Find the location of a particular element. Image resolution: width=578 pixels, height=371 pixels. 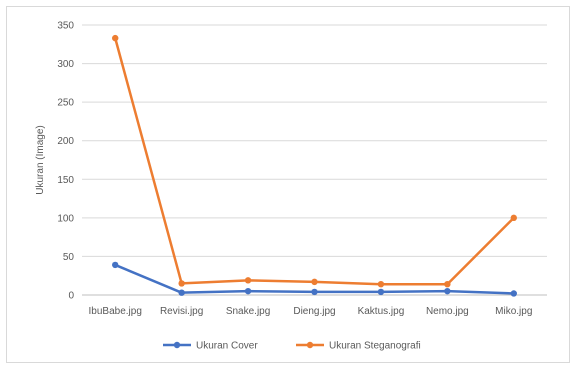

legend: Ukuran Cover Ukuran Steganografi is located at coordinates (292, 346).